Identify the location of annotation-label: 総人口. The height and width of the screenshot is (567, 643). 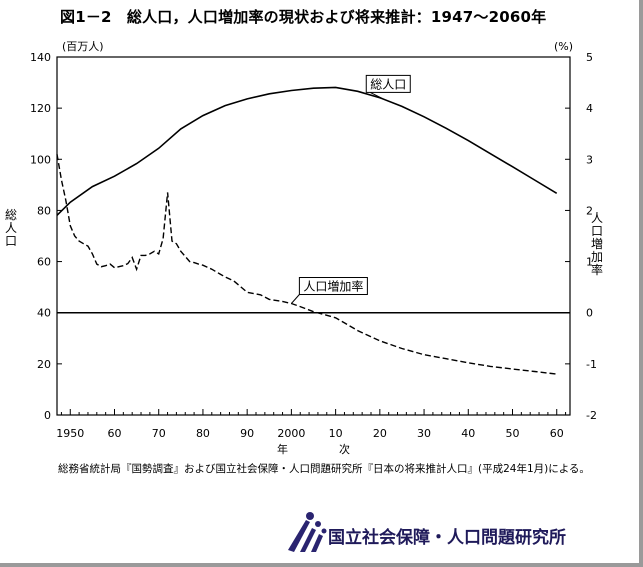
(388, 84).